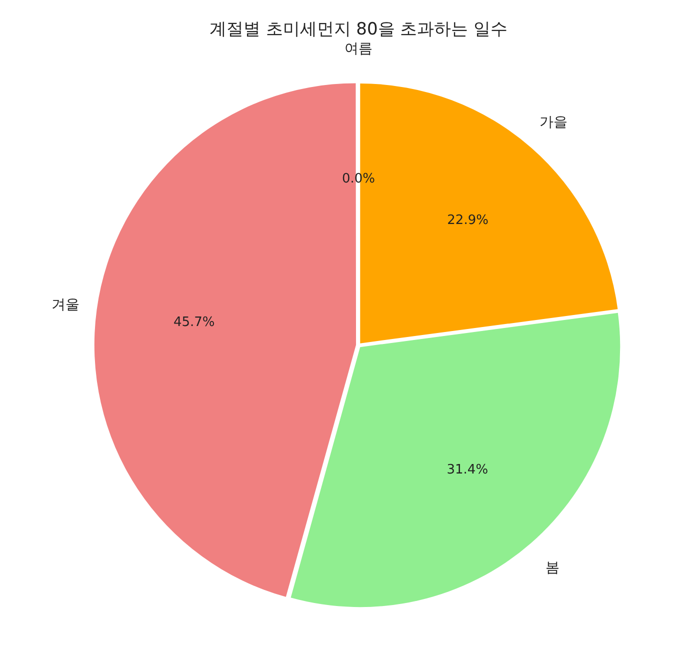  What do you see at coordinates (65, 305) in the screenshot?
I see `slice-label: 겨울` at bounding box center [65, 305].